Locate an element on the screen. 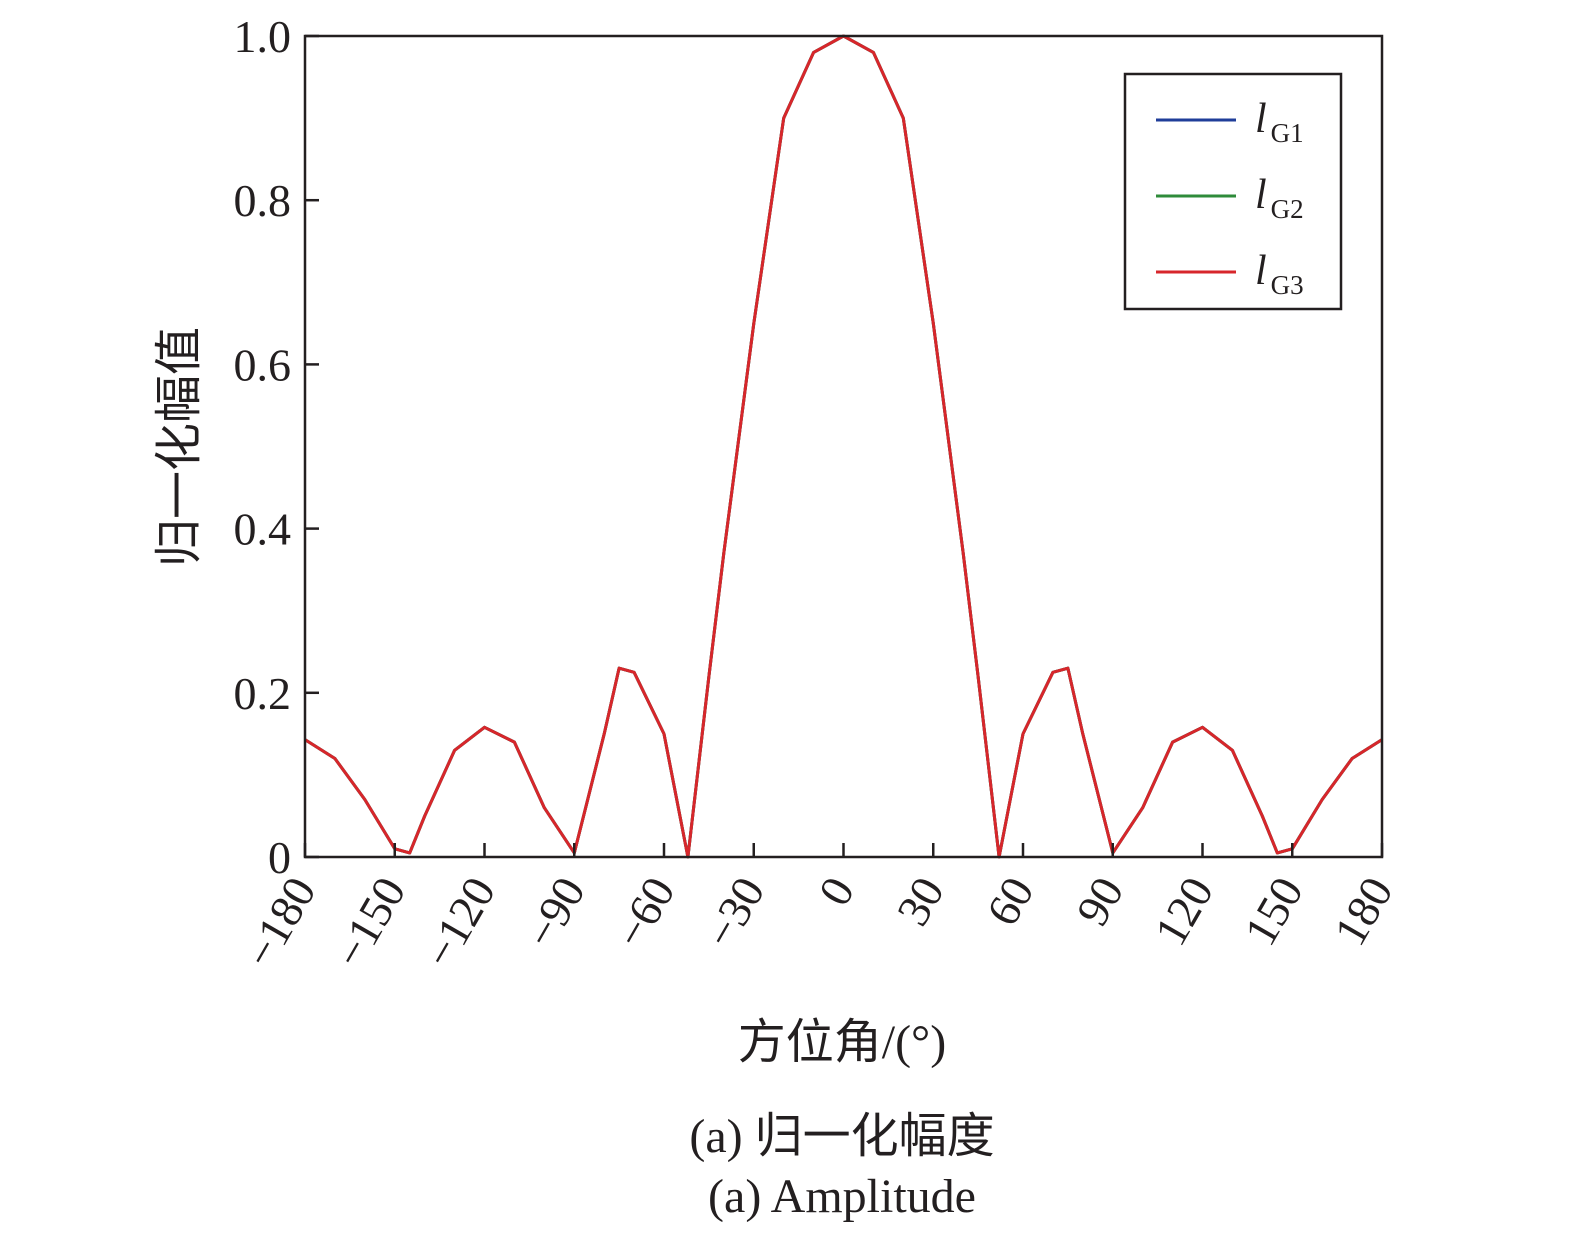 Image resolution: width=1575 pixels, height=1240 pixels. caption-chinese: (a) 归一化幅度 is located at coordinates (841, 1136).